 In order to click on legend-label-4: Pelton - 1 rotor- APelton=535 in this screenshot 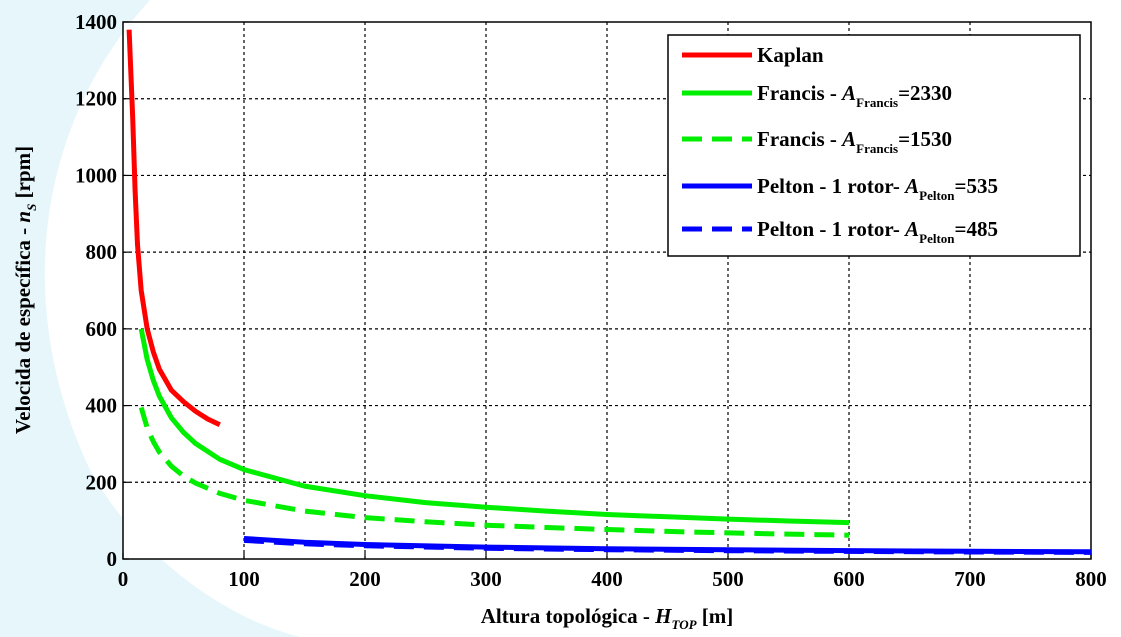, I will do `click(877, 188)`.